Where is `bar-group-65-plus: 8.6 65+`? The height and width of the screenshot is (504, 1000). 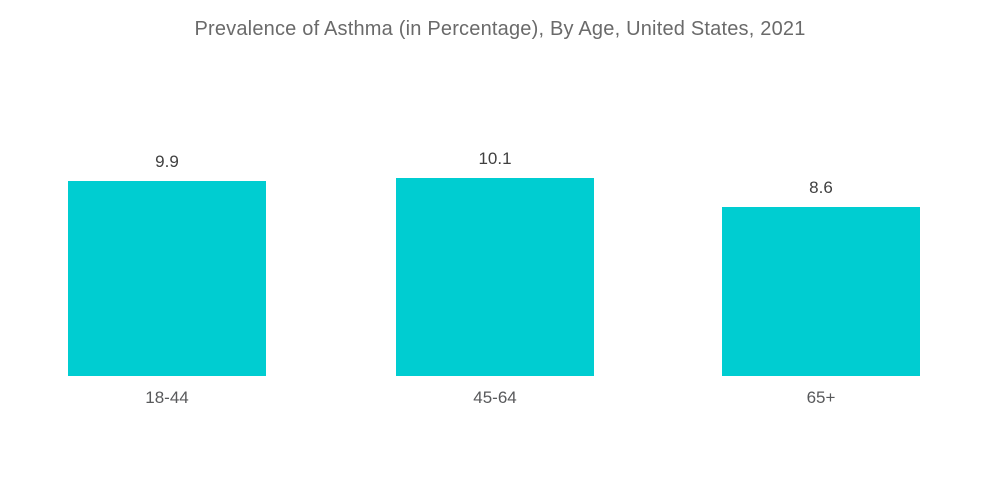 bar-group-65-plus: 8.6 65+ is located at coordinates (821, 292).